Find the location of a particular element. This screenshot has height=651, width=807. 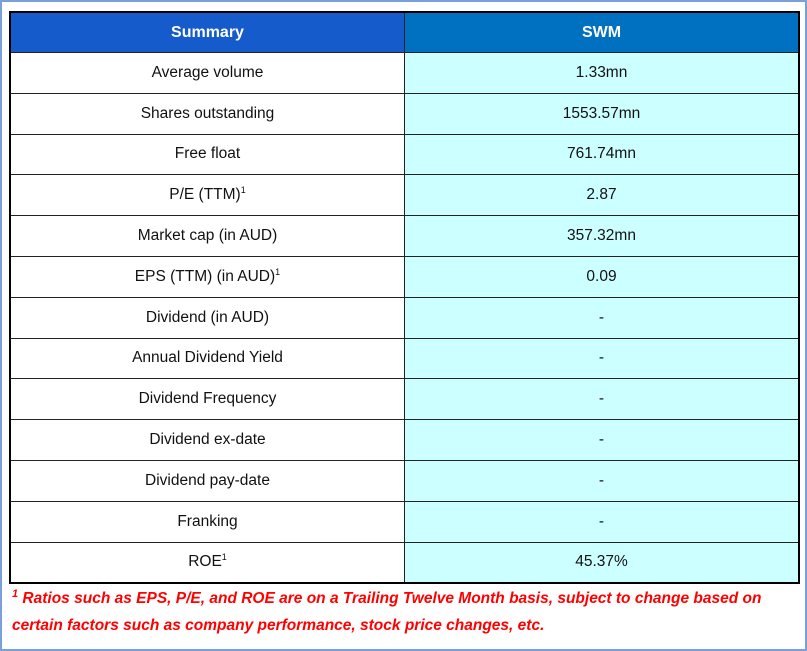

table-row: Dividend Frequency - is located at coordinates (404, 399).